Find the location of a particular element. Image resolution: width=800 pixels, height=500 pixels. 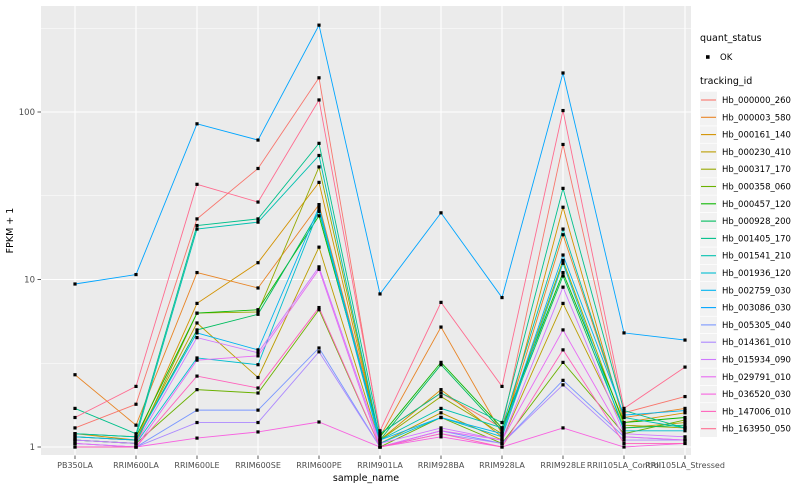

legend-item-Hb_000000_260: Hb_000000_260 is located at coordinates (745, 100).